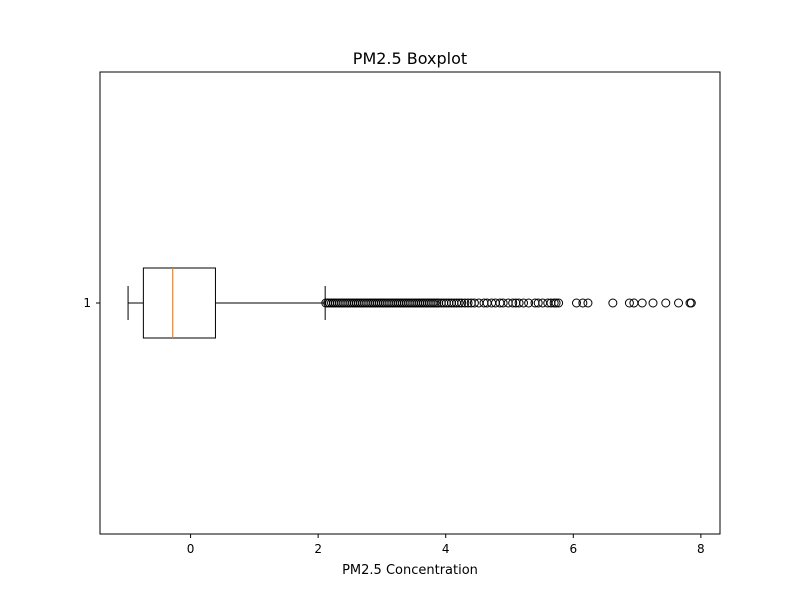 Image resolution: width=800 pixels, height=600 pixels. What do you see at coordinates (410, 570) in the screenshot?
I see `x-axis-label: PM2.5 Concentration` at bounding box center [410, 570].